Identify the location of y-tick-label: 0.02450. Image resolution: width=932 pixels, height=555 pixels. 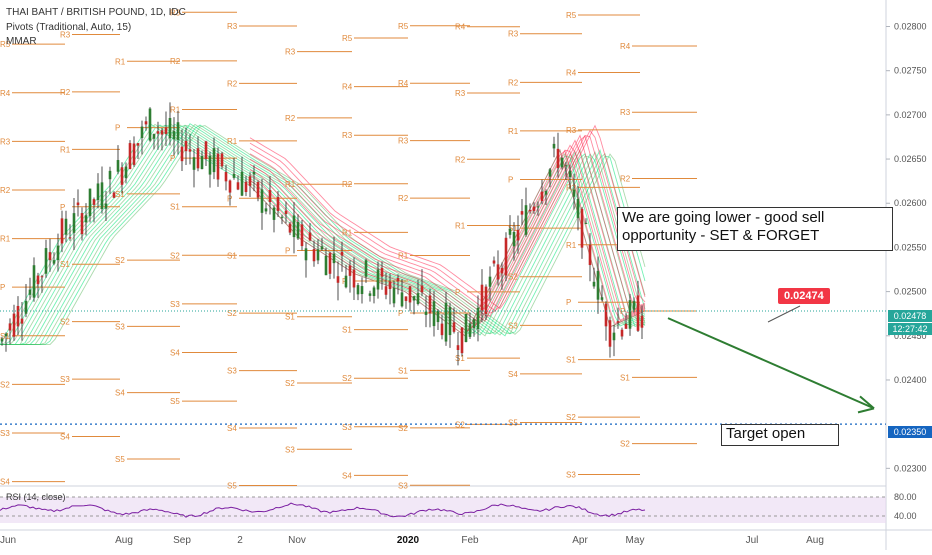
(910, 336).